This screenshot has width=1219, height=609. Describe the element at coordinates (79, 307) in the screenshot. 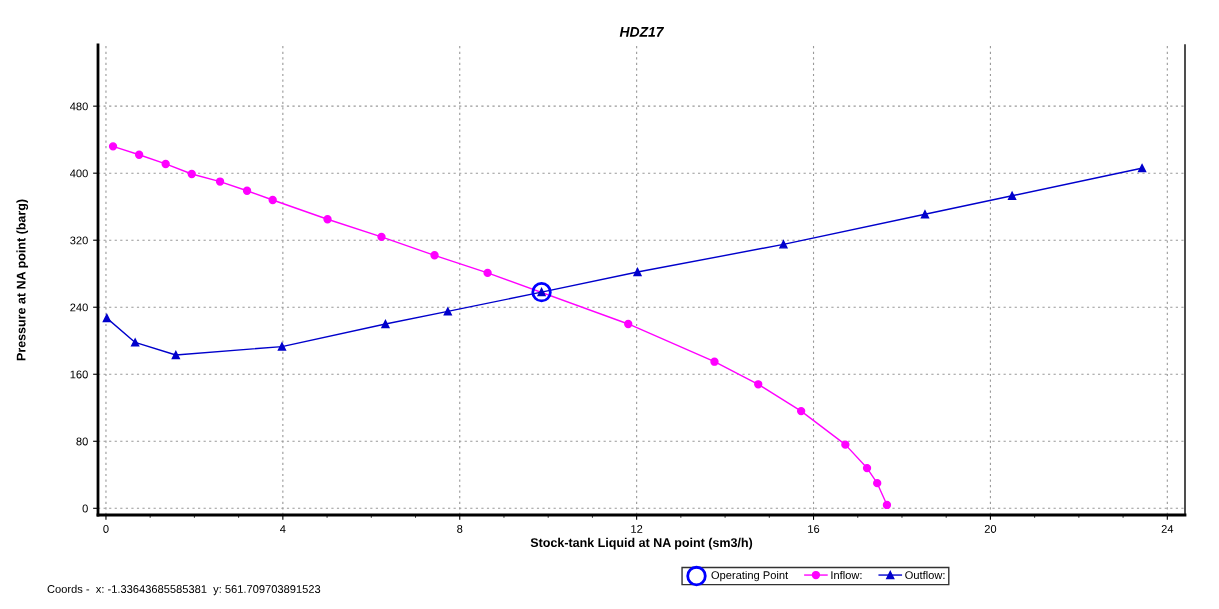

I see `y-tick-label: 240` at that location.